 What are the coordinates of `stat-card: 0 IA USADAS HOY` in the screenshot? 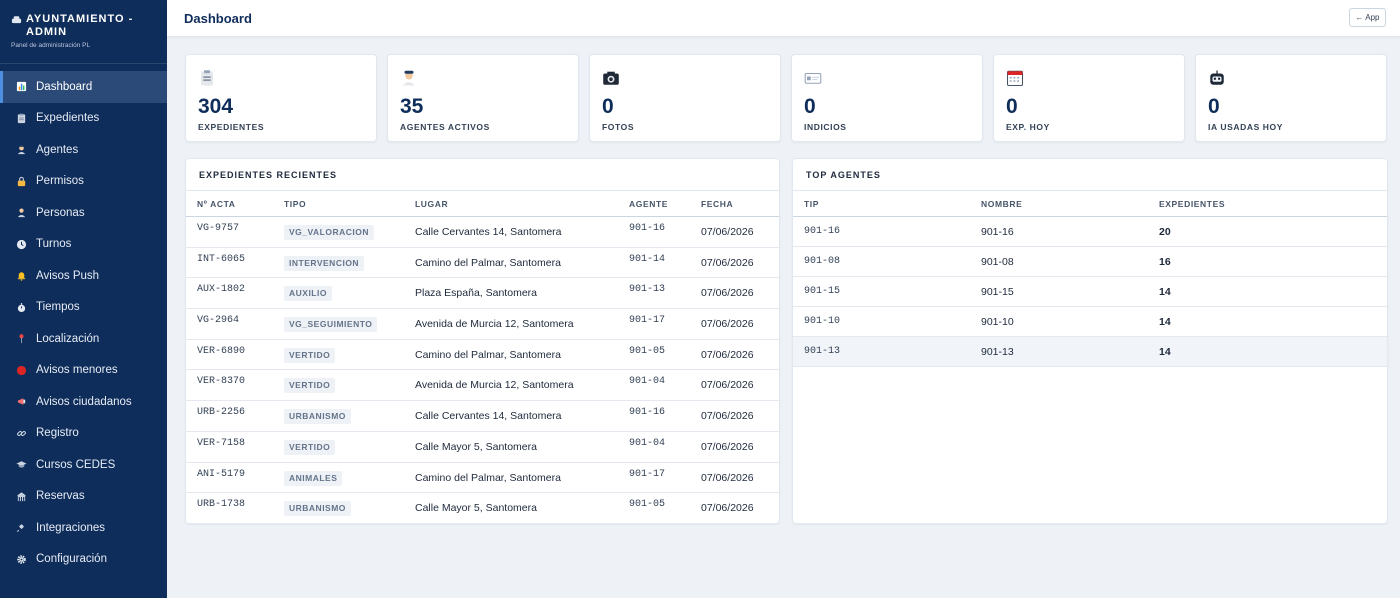 It's located at (1291, 98).